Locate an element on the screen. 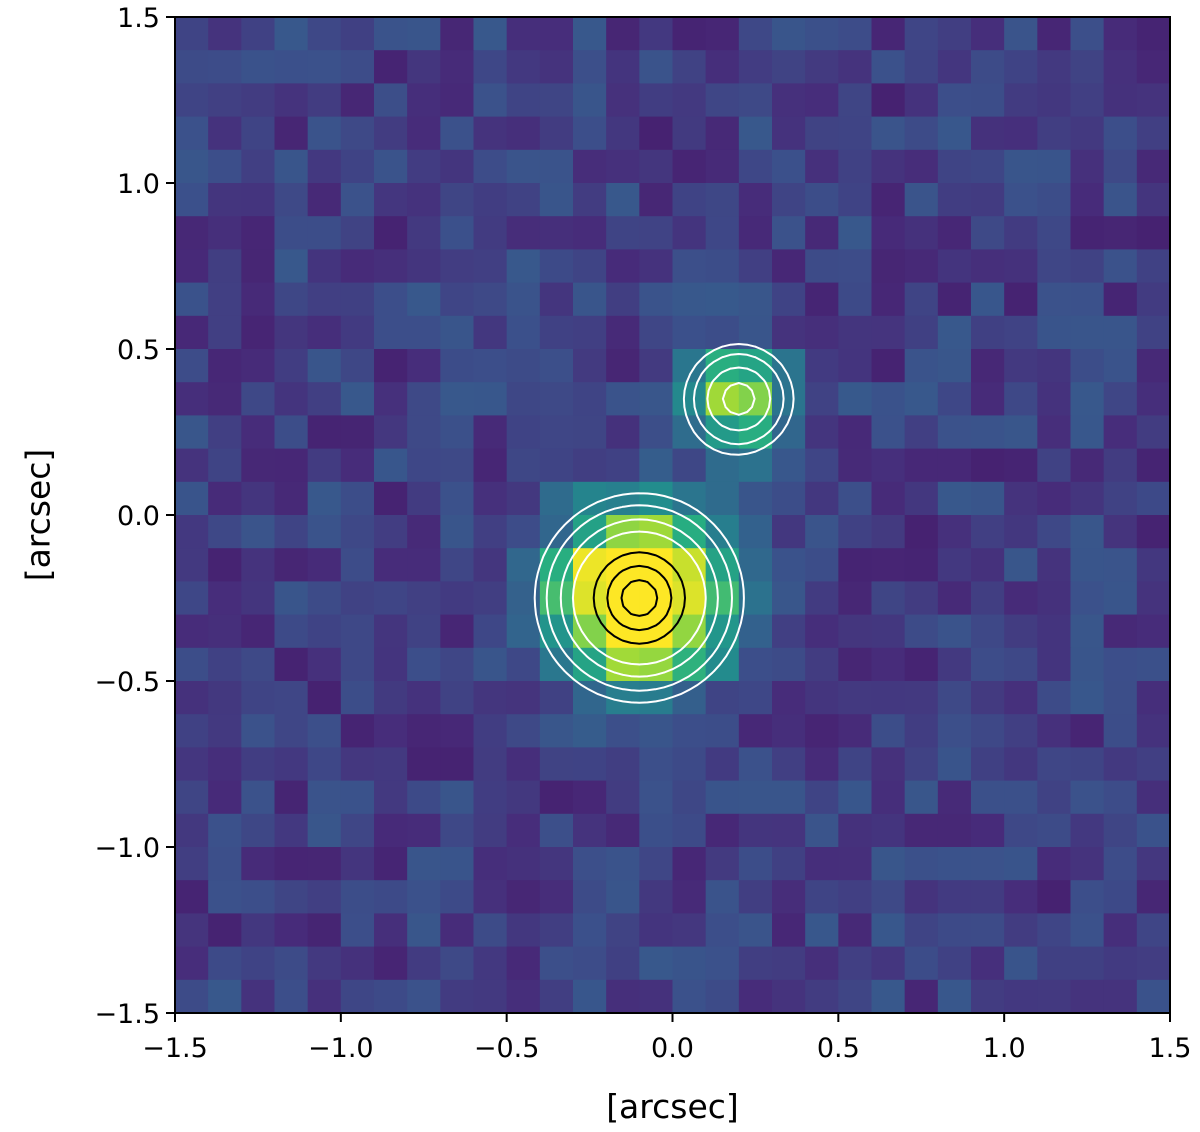  y-tick-label: −1.0 is located at coordinates (127, 848).